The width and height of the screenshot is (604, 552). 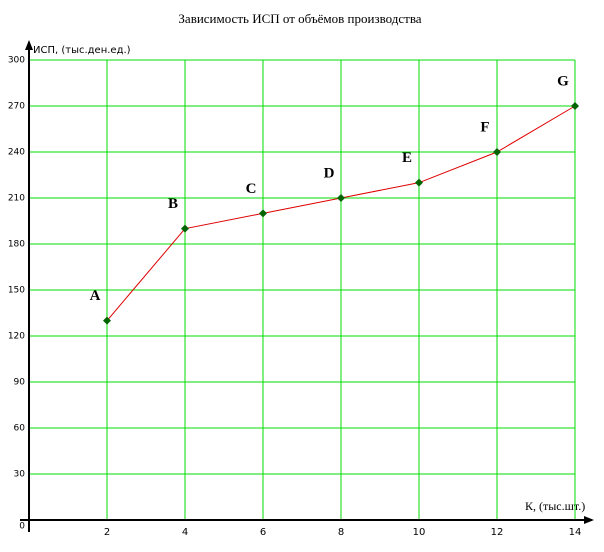 I want to click on x-tick-label: 10, so click(x=419, y=532).